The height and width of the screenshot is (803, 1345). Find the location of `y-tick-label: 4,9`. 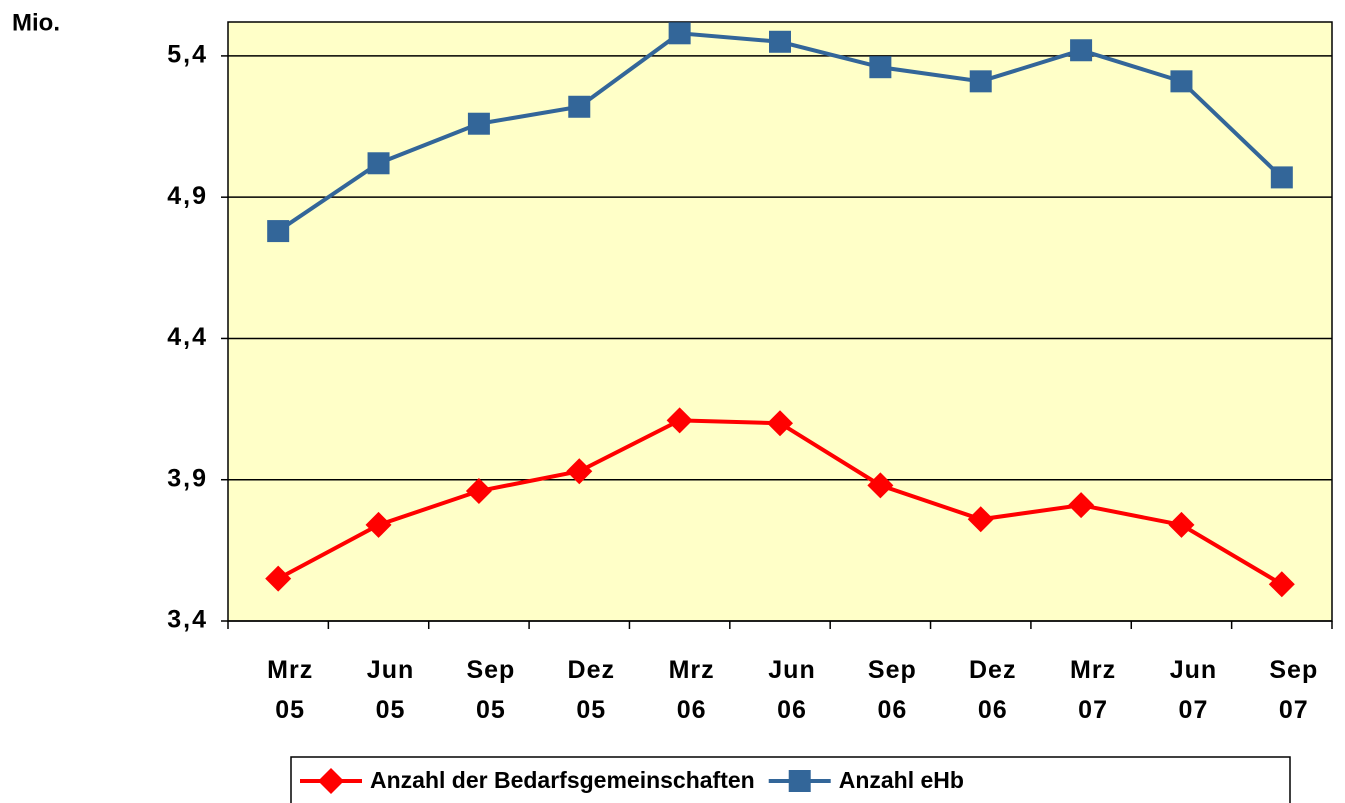

y-tick-label: 4,9 is located at coordinates (187, 196).